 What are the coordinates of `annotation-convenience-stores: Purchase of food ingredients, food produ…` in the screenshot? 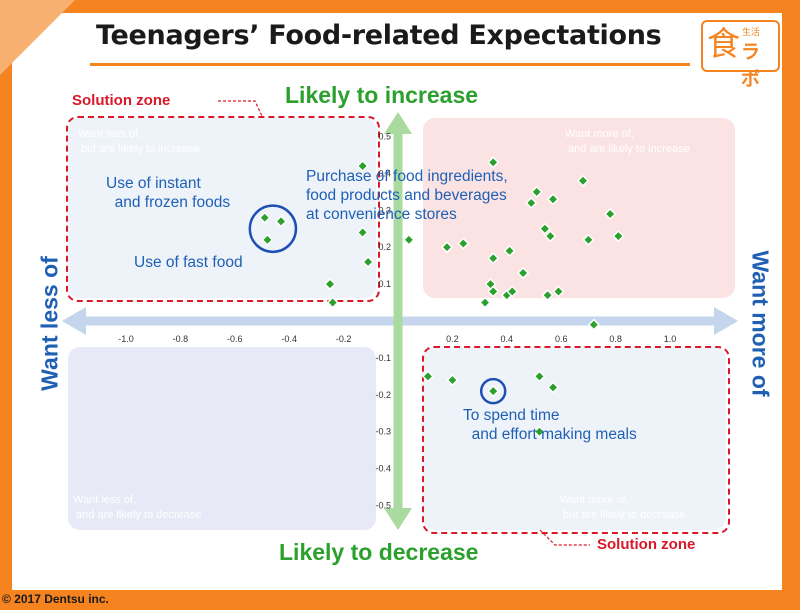 It's located at (407, 195).